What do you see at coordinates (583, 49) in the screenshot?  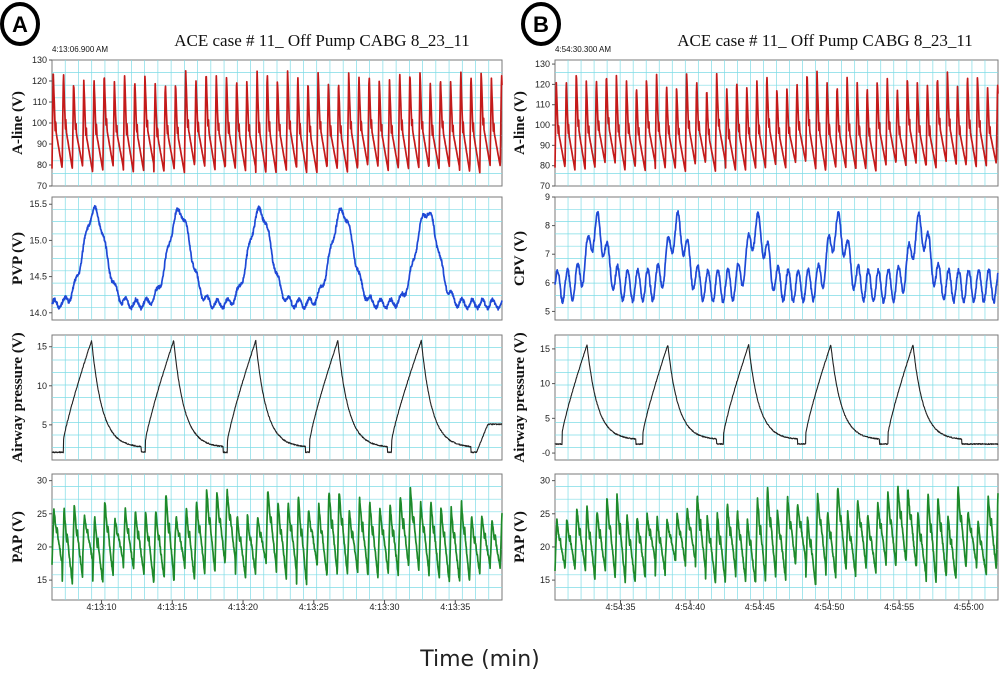 I see `timestamp: 4:54:30.300 AM` at bounding box center [583, 49].